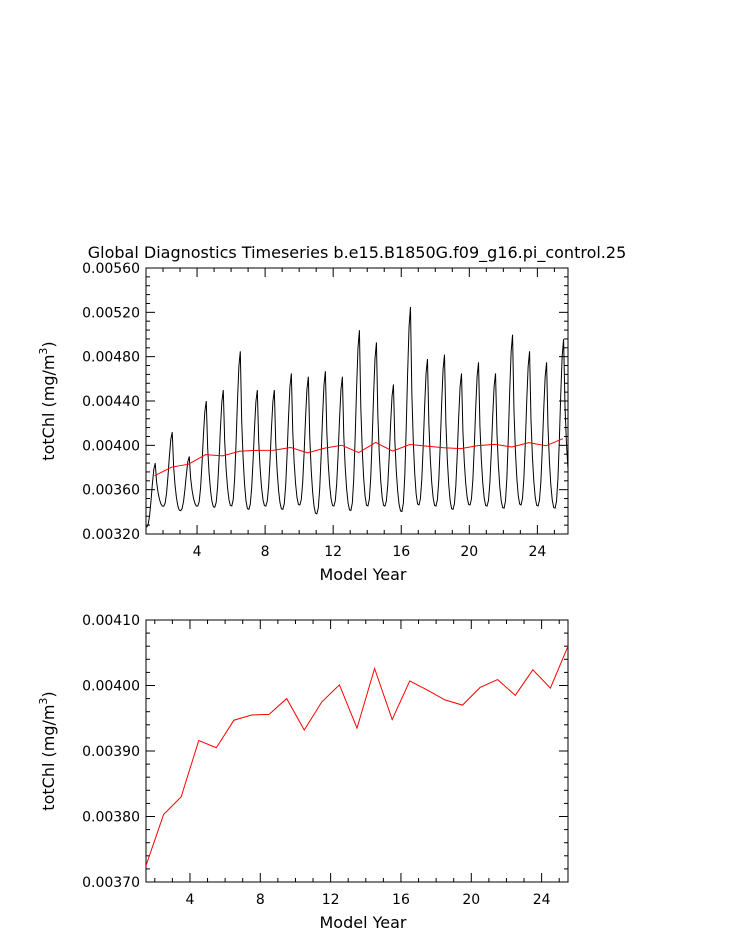 The height and width of the screenshot is (945, 733). What do you see at coordinates (111, 883) in the screenshot?
I see `y-tick-label: 0.00370` at bounding box center [111, 883].